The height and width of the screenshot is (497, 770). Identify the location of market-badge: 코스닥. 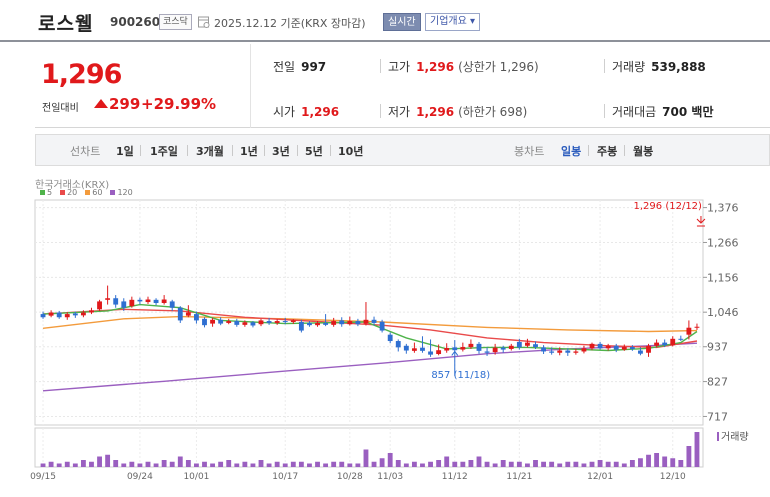
(175, 22).